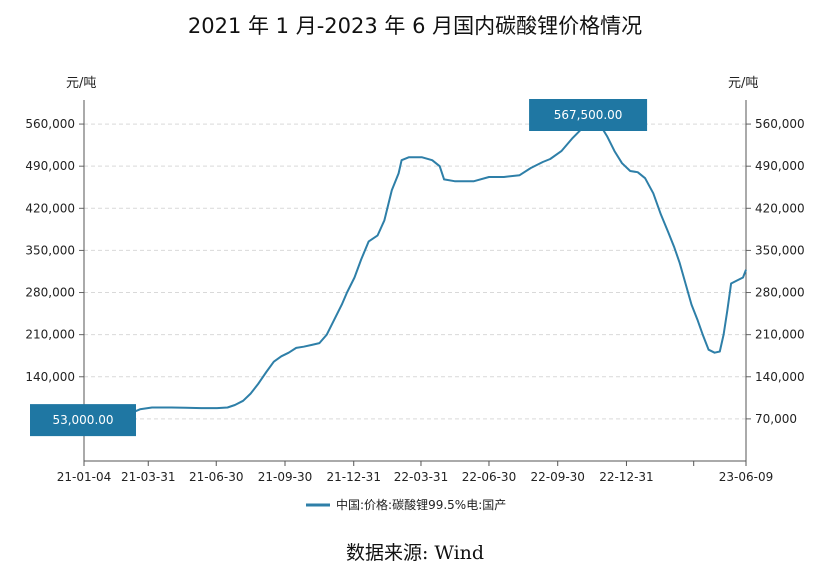 The image size is (830, 584). I want to click on y-tick-label-left: 210,000, so click(50, 335).